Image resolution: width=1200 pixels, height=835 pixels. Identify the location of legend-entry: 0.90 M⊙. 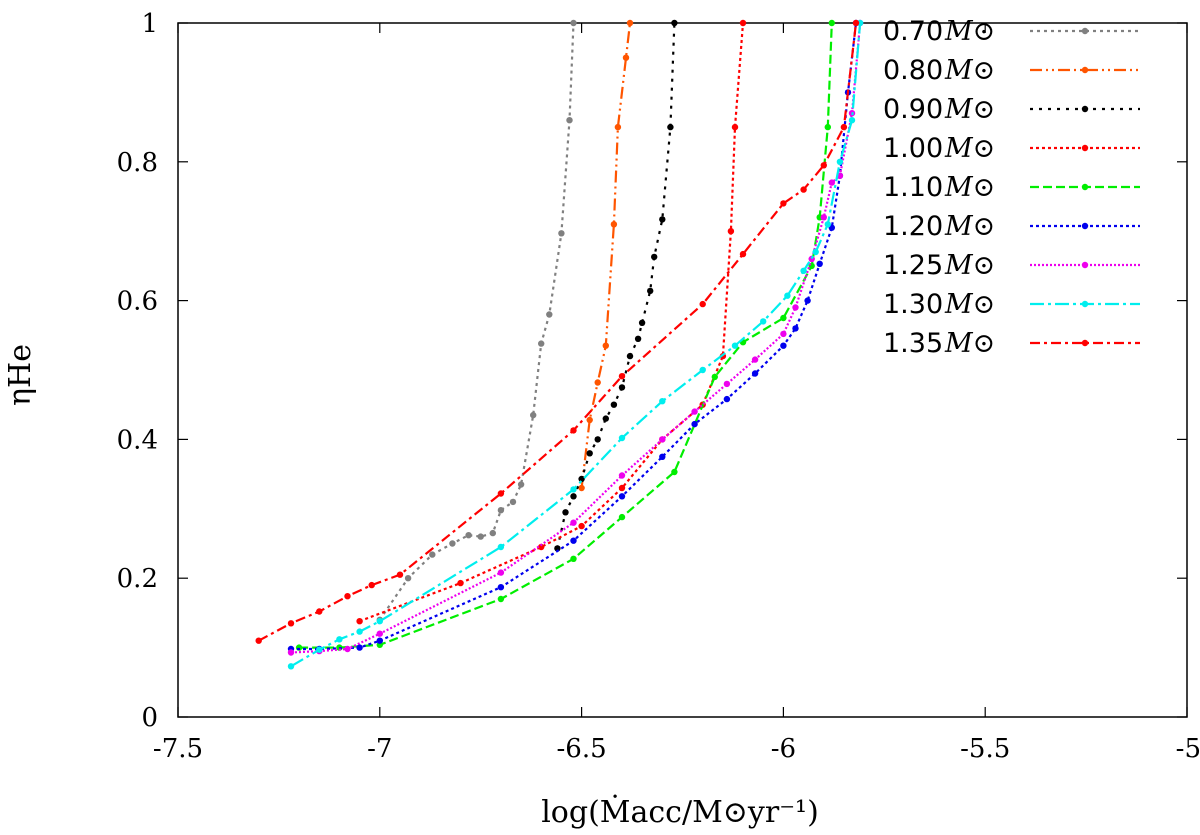
(1011, 109).